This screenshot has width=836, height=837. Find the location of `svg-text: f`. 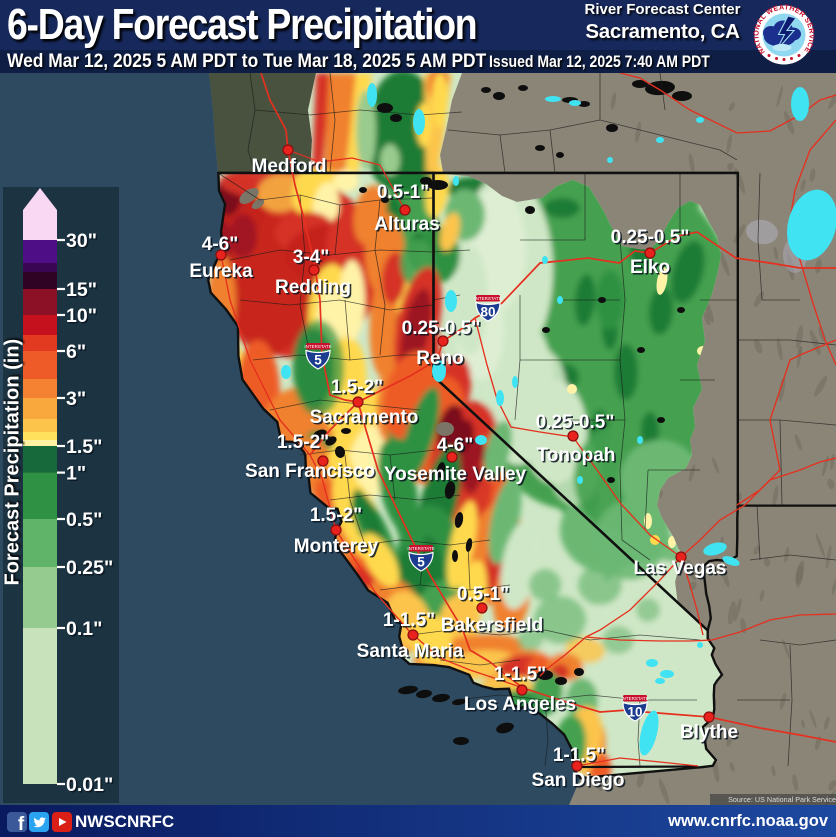

svg-text: f is located at coordinates (21, 824).